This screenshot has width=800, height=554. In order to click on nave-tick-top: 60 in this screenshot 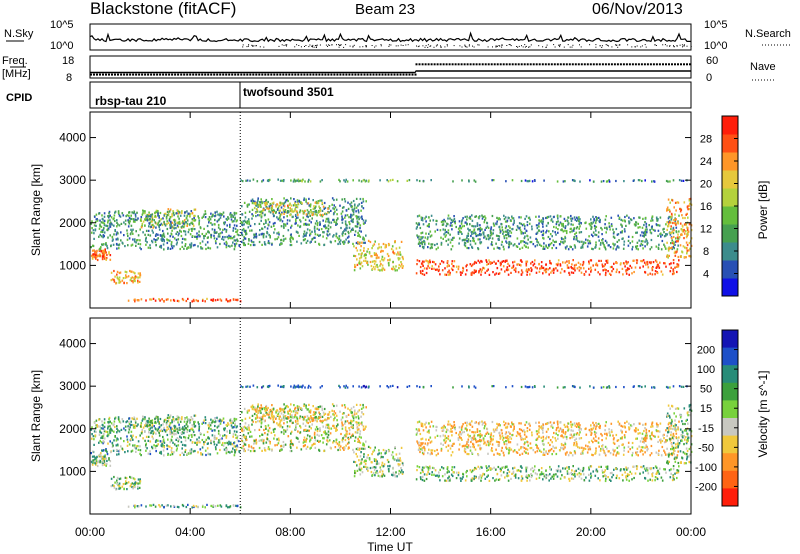, I will do `click(712, 61)`.